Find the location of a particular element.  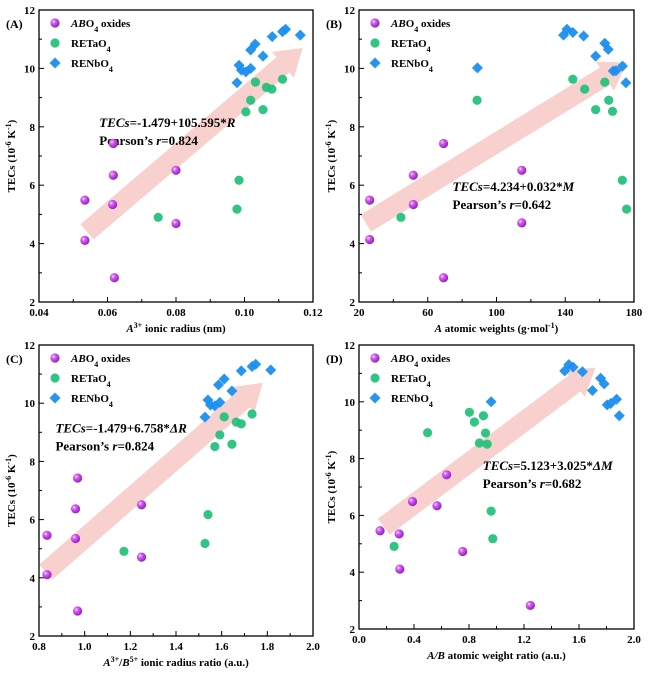

y-tick-label: 8 is located at coordinates (353, 460).